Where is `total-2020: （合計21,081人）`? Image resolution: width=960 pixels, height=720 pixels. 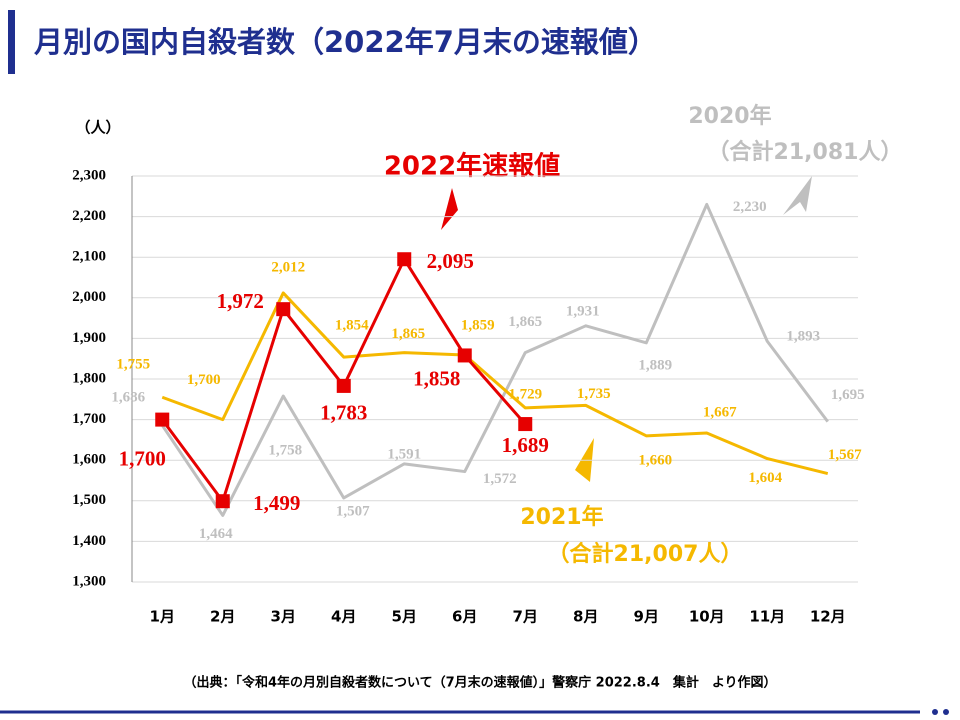 total-2020: （合計21,081人） is located at coordinates (805, 152).